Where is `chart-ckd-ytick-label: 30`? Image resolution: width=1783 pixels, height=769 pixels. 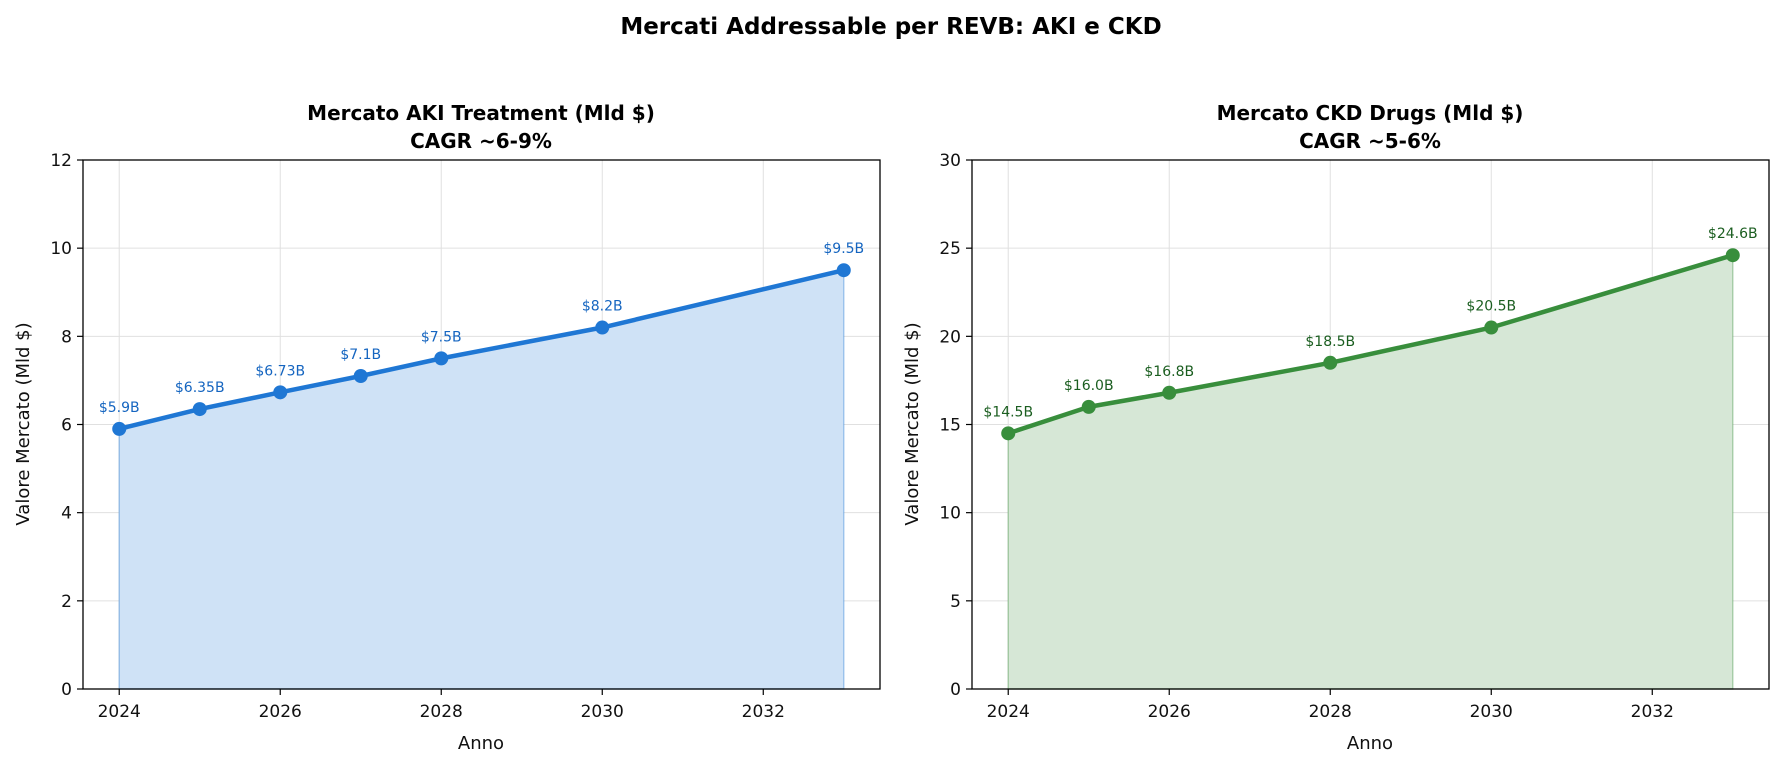
chart-ckd-ytick-label: 30 is located at coordinates (950, 161).